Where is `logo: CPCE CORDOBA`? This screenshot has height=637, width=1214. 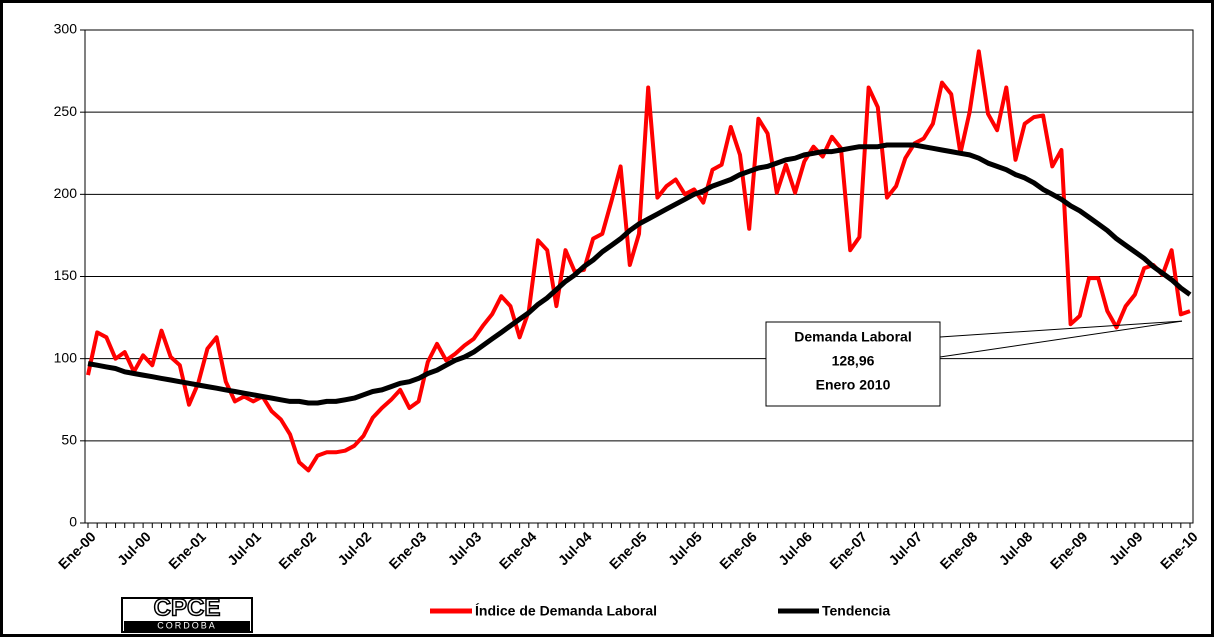 logo: CPCE CORDOBA is located at coordinates (187, 613).